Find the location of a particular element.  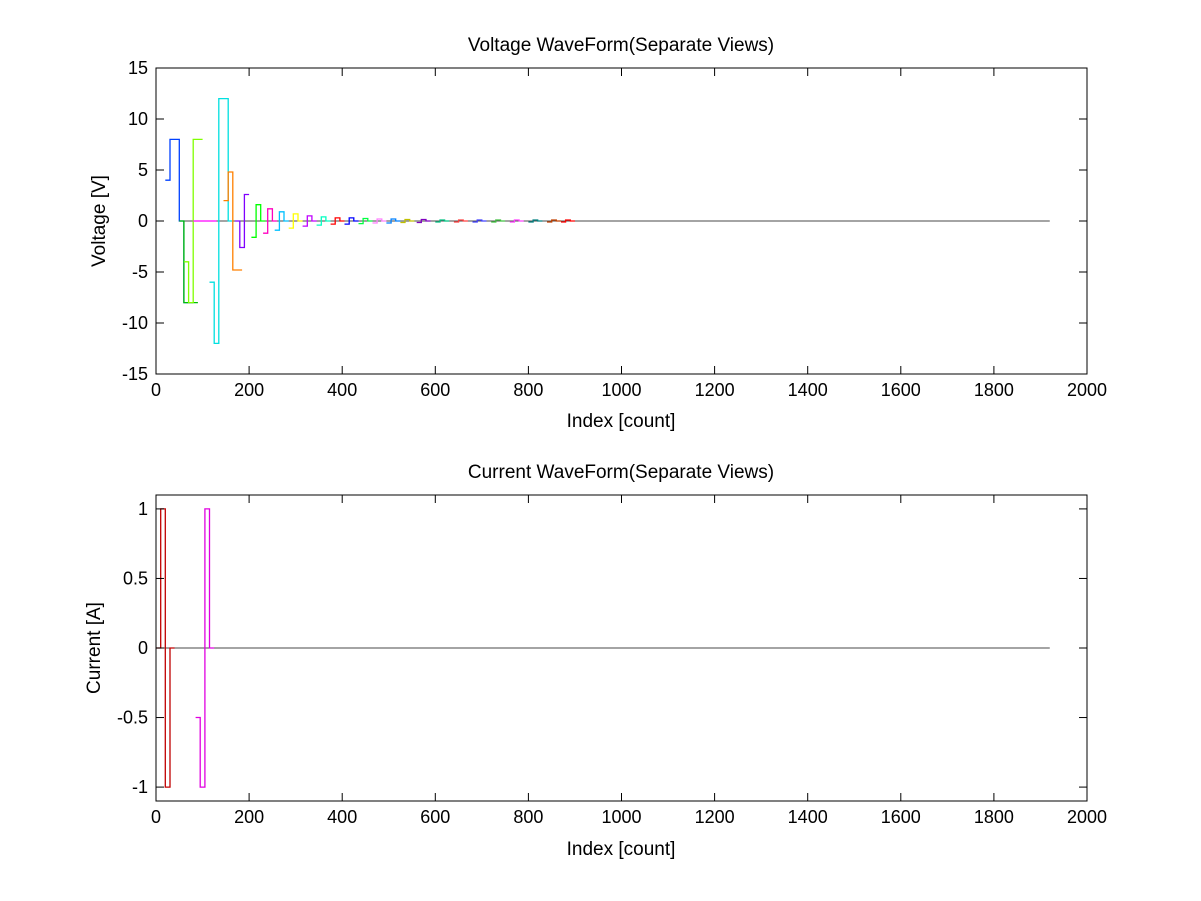

voltage-plot-ytick-label: -5 is located at coordinates (140, 272).